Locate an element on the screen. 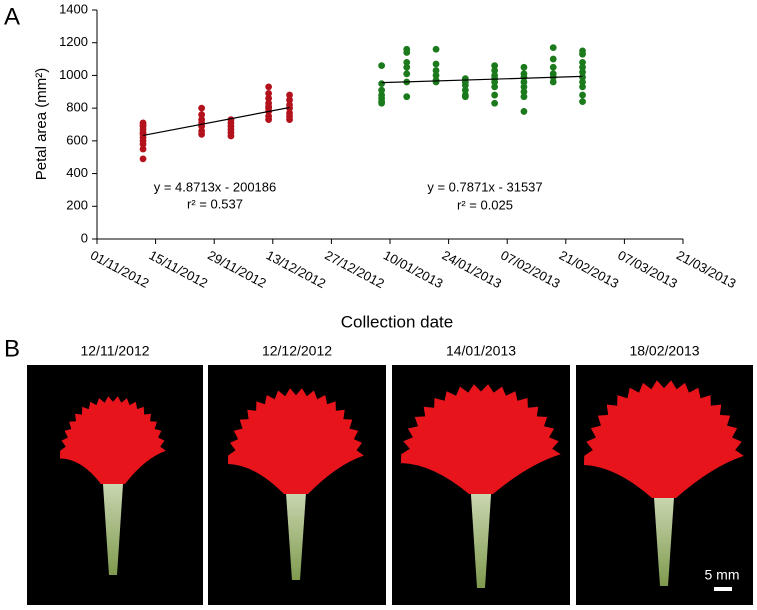 The image size is (757, 610). x-tick-label: 27/12/2012 is located at coordinates (354, 269).